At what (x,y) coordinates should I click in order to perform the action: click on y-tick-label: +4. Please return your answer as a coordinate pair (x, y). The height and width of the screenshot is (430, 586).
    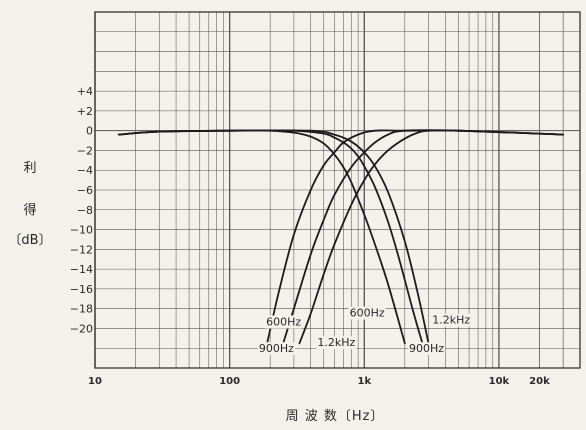
    Looking at the image, I should click on (85, 91).